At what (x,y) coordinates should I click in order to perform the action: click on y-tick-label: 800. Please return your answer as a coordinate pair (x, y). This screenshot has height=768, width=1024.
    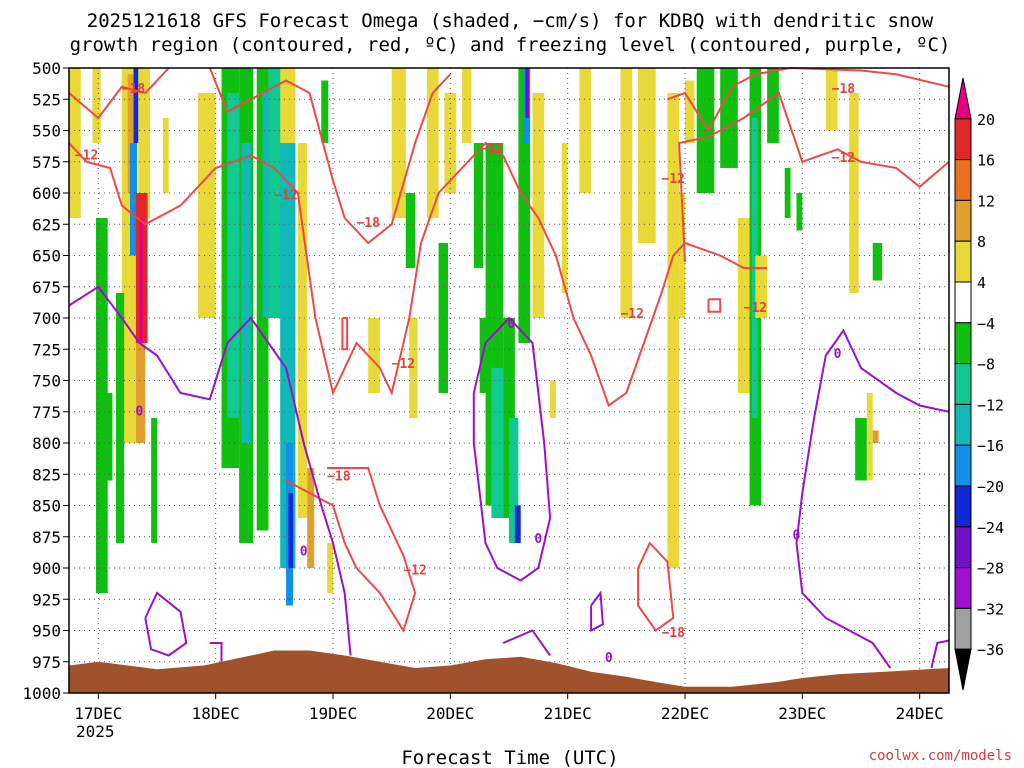
    Looking at the image, I should click on (46, 443).